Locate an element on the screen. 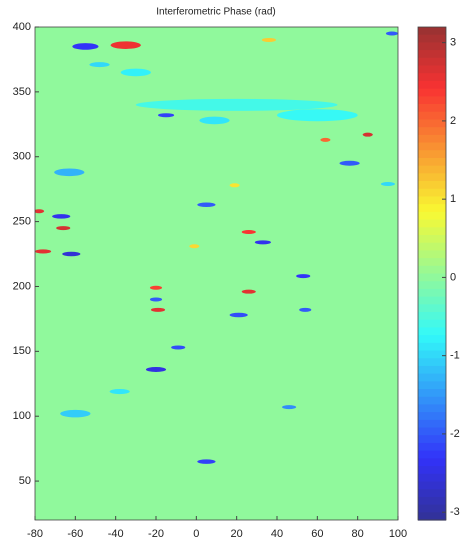 Image resolution: width=460 pixels, height=548 pixels. y-tick-label: 100 is located at coordinates (22, 416).